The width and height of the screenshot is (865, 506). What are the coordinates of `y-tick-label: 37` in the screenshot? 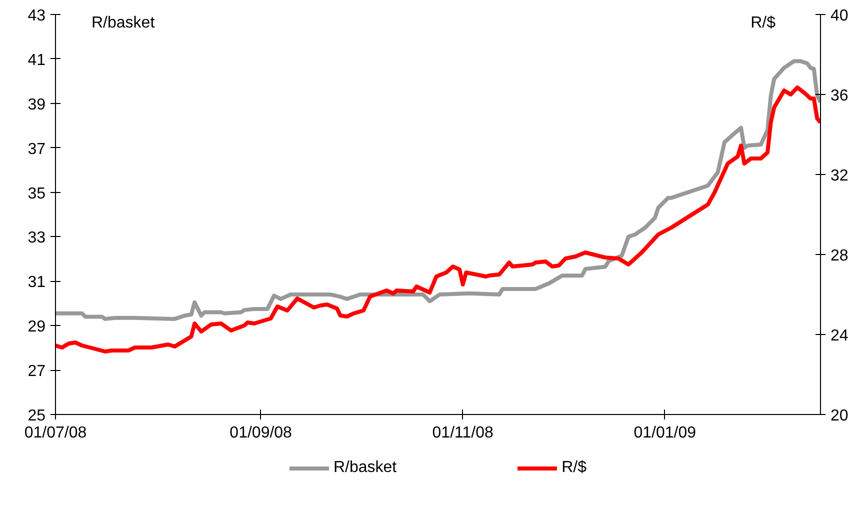 It's located at (37, 149).